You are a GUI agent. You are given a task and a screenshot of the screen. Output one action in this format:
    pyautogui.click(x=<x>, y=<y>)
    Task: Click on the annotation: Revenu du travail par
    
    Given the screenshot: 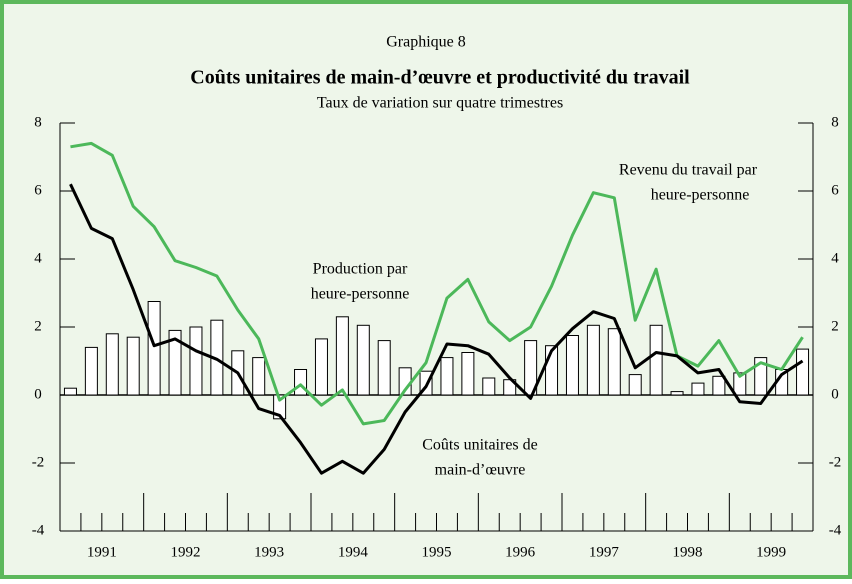 What is the action you would take?
    pyautogui.click(x=688, y=170)
    